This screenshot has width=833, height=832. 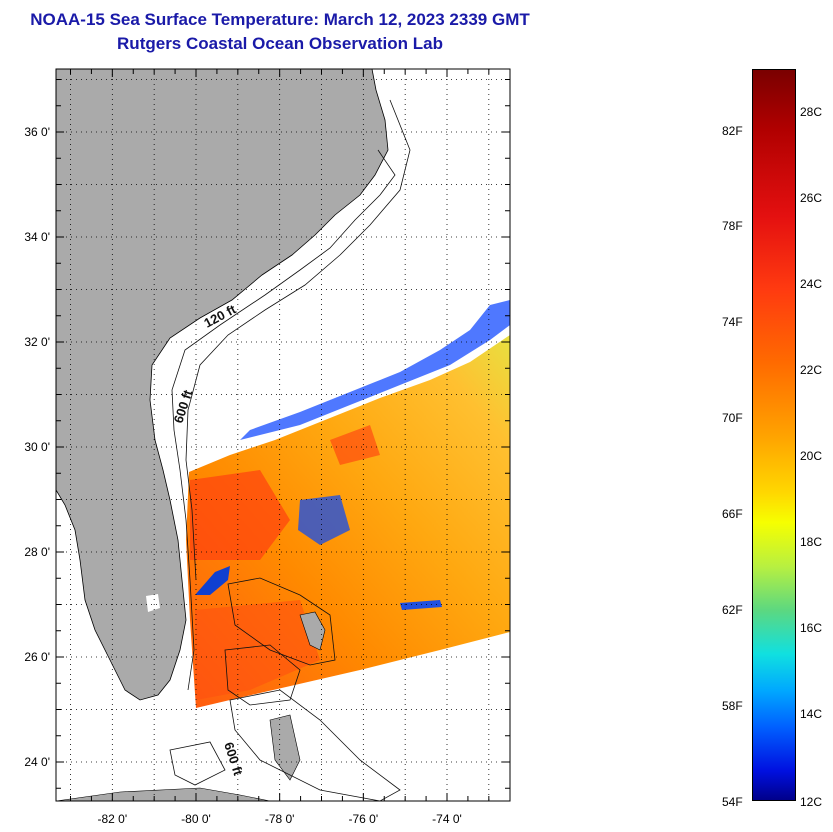 I want to click on colorbar-label-f: 78F, so click(x=732, y=226).